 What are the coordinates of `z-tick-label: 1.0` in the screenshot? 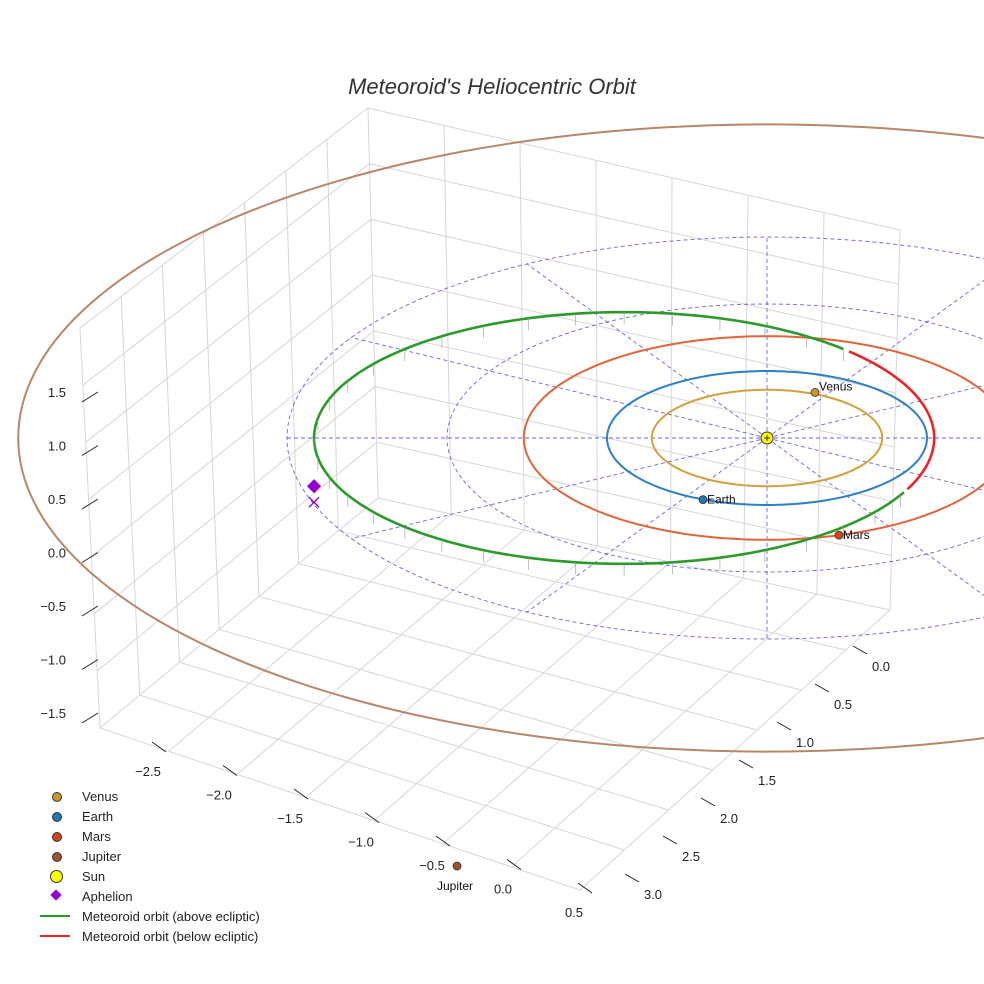 It's located at (57, 446).